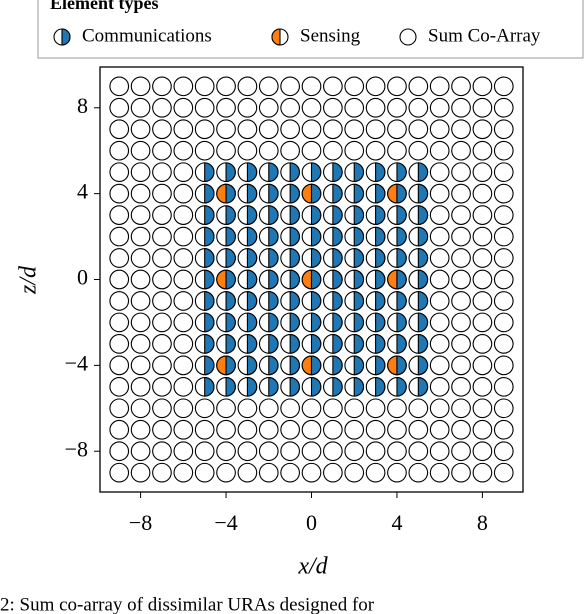 Image resolution: width=588 pixels, height=614 pixels. I want to click on x-tick-label: −4, so click(225, 522).